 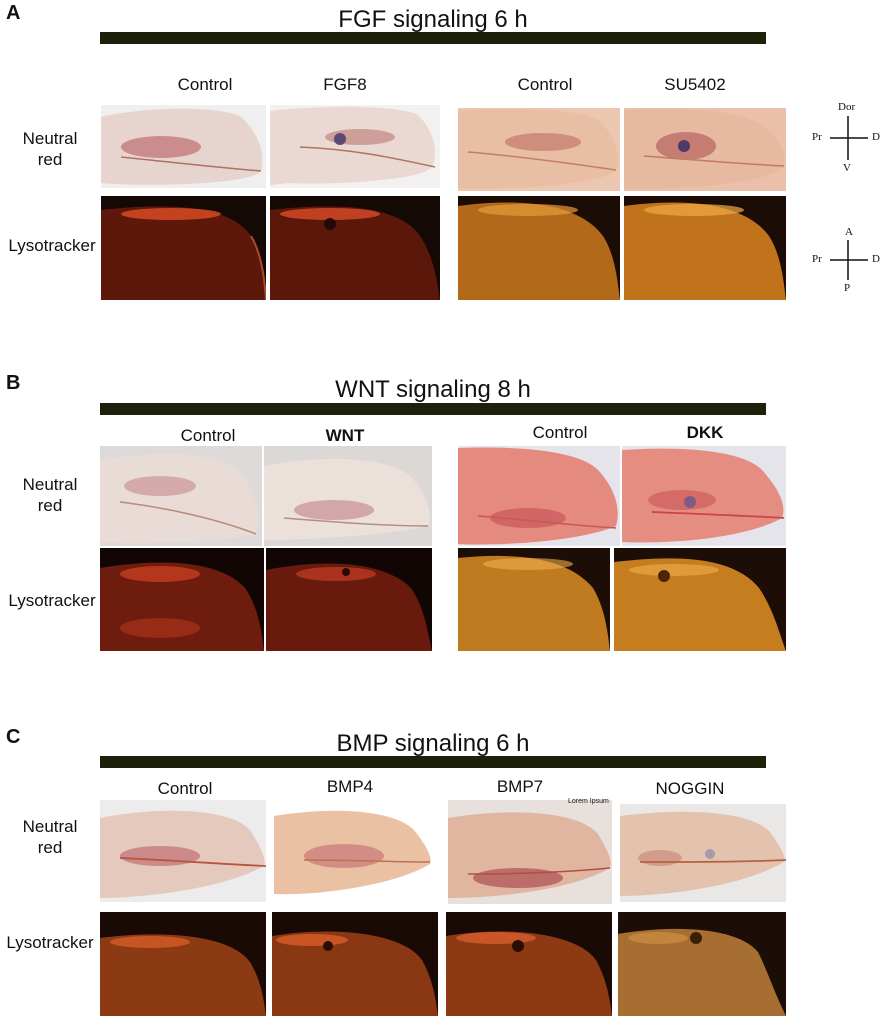 What do you see at coordinates (433, 19) in the screenshot?
I see `panel-a-title: FGF signaling 6 h` at bounding box center [433, 19].